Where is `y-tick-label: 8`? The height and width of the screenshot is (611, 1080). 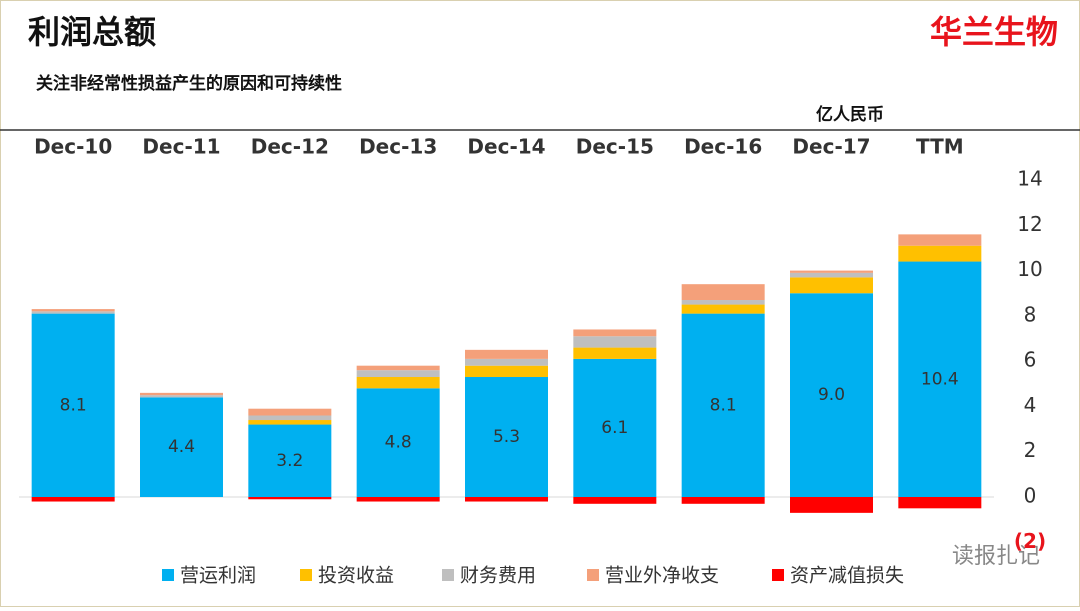
y-tick-label: 8 is located at coordinates (1030, 314).